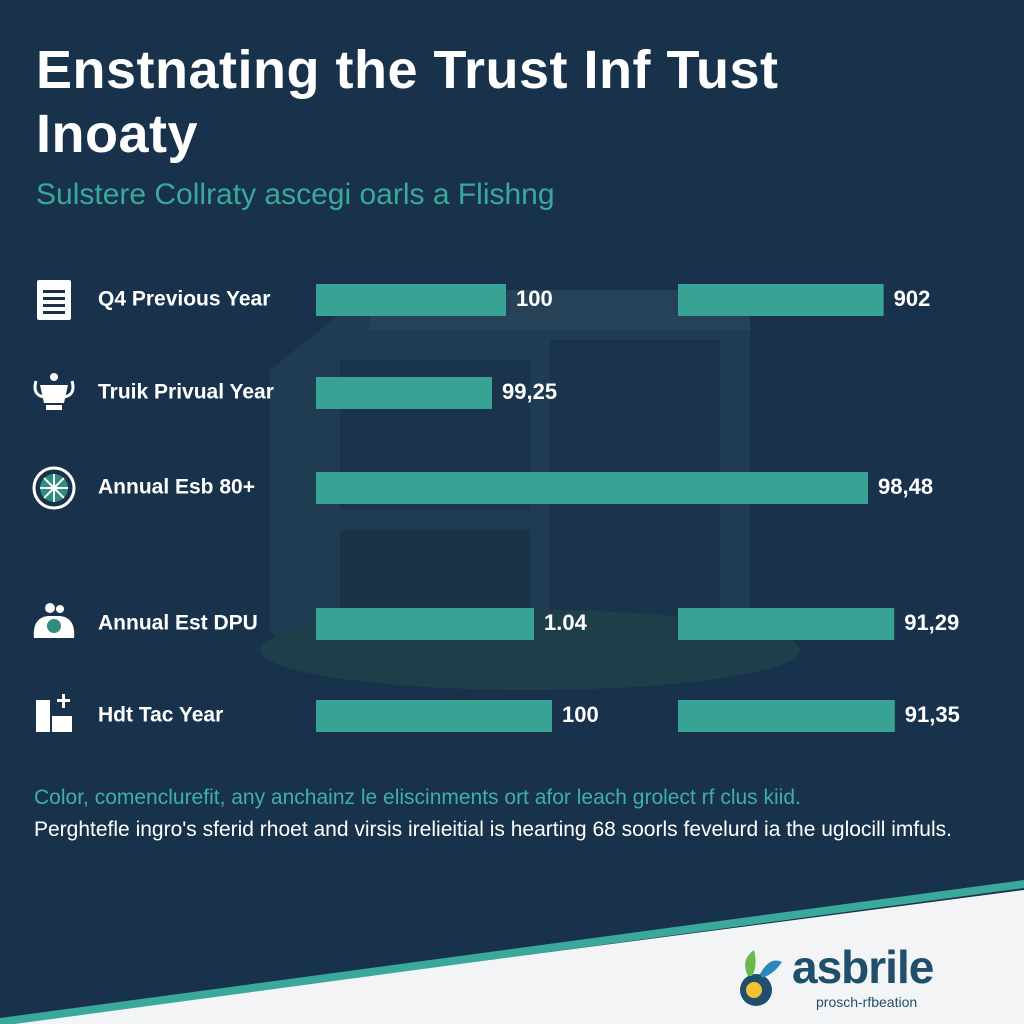 This screenshot has width=1024, height=1024. Describe the element at coordinates (295, 194) in the screenshot. I see `page-subtitle: Sulstere Collraty ascegi oarls a Flishng` at that location.